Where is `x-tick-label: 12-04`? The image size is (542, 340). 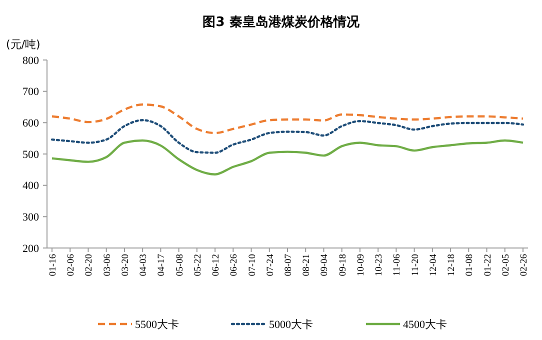 x-tick-label: 12-04 is located at coordinates (433, 265).